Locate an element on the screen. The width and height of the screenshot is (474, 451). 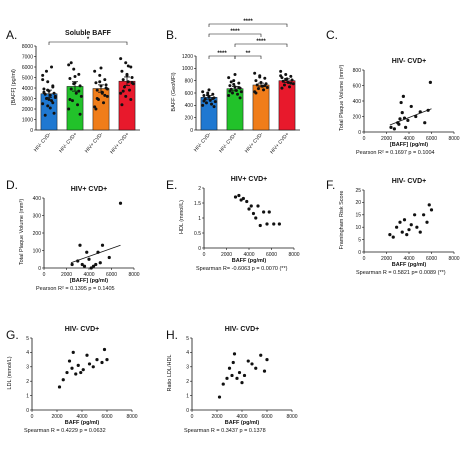
panel-letter: B. is located at coordinates (172, 35).